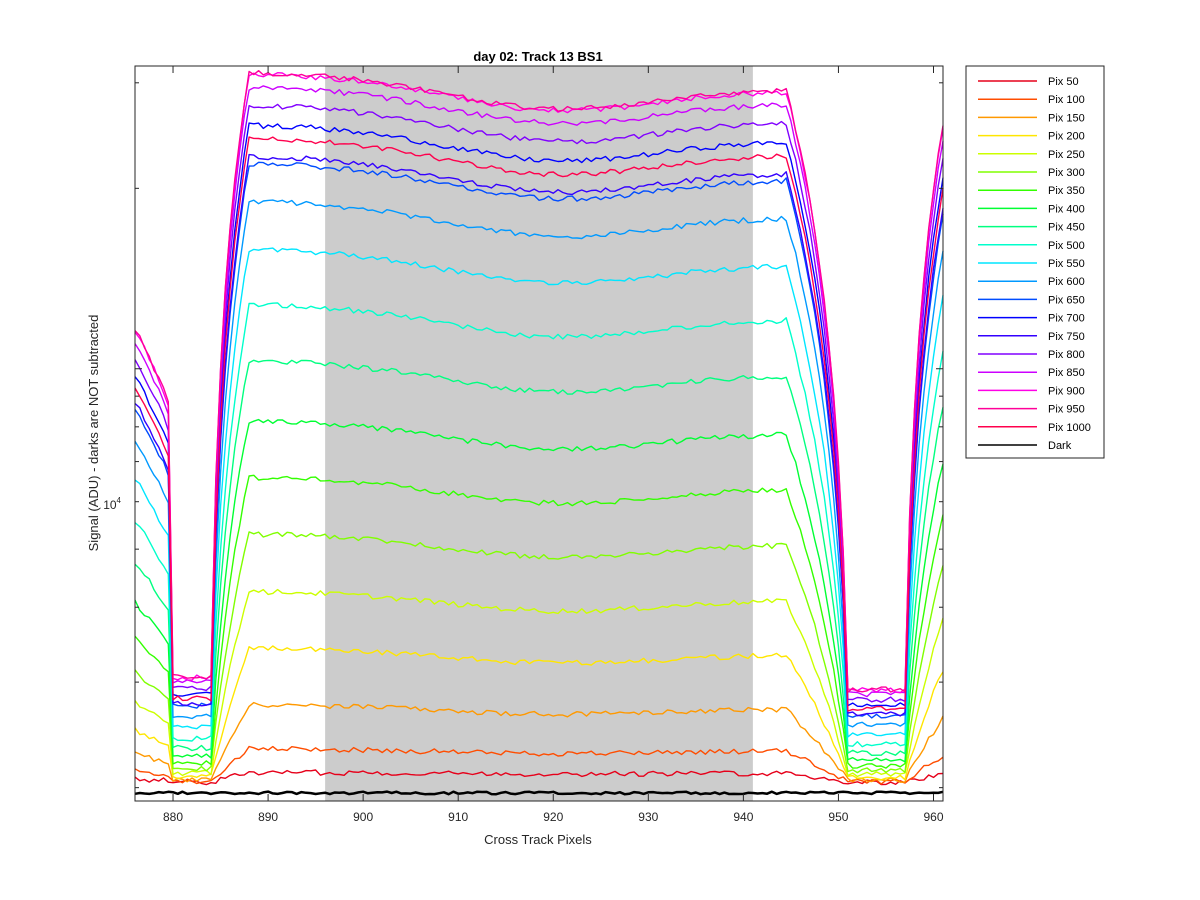 The image size is (1200, 900). Describe the element at coordinates (1066, 173) in the screenshot. I see `legend-label-pix-300: Pix 300` at that location.